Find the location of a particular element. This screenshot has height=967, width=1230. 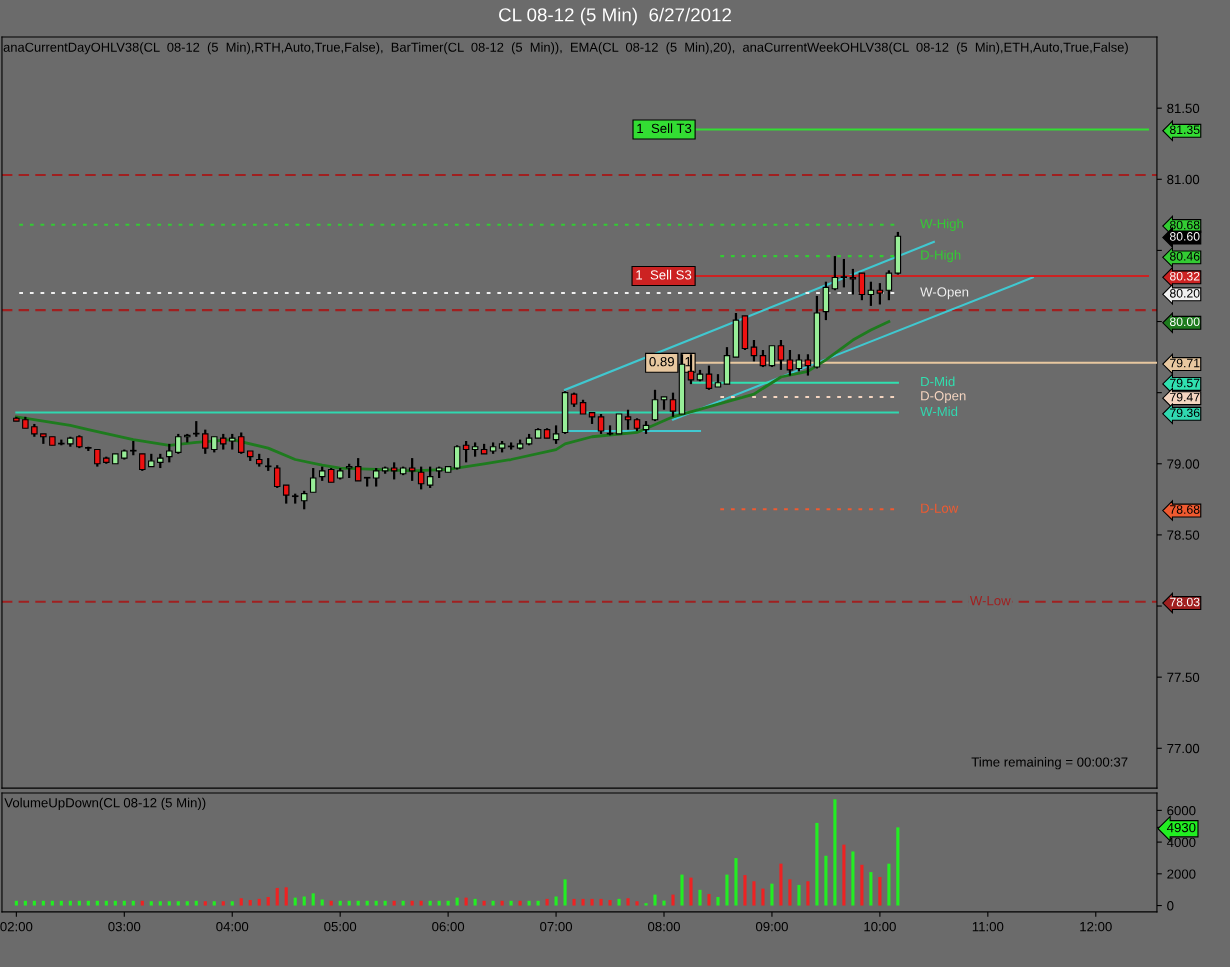

y-tick-label: 77.00 is located at coordinates (1183, 748).